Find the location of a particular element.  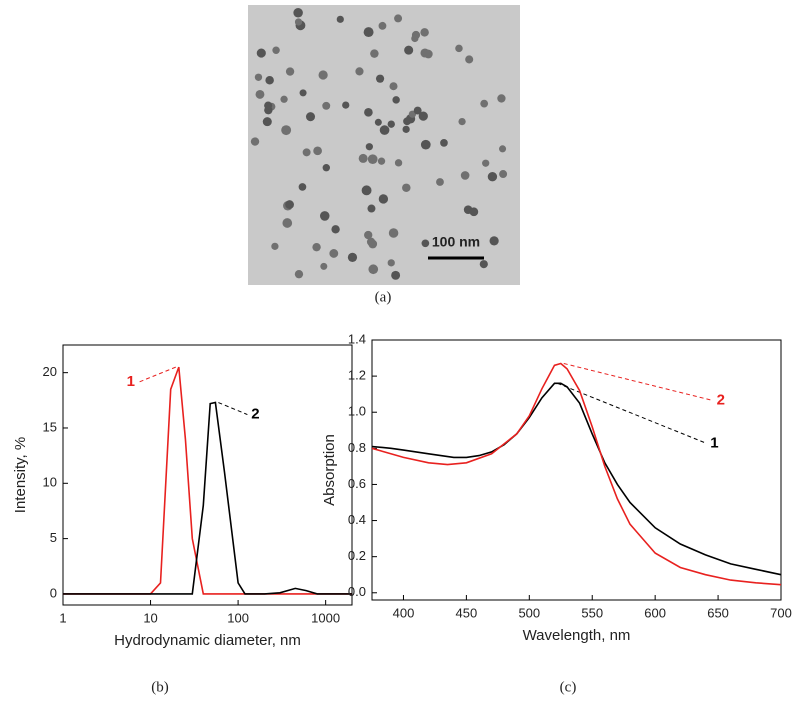

x-axis-label: Hydrodynamic diameter, nm is located at coordinates (207, 640).